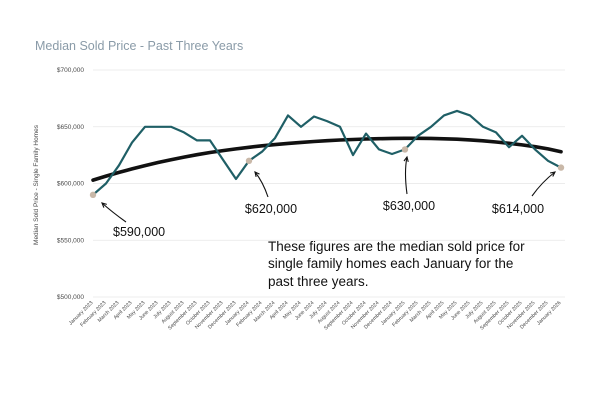 The height and width of the screenshot is (400, 600). Describe the element at coordinates (390, 263) in the screenshot. I see `note-line-2: single family homes each January for the` at that location.